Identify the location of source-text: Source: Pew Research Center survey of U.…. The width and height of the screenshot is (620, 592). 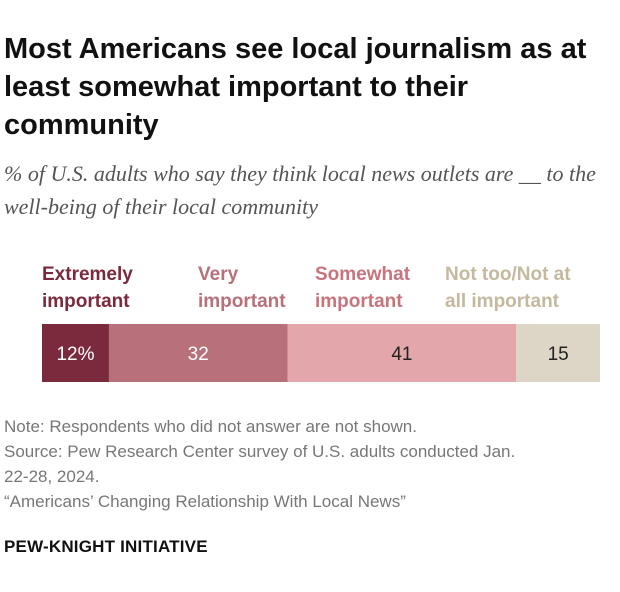
(260, 451).